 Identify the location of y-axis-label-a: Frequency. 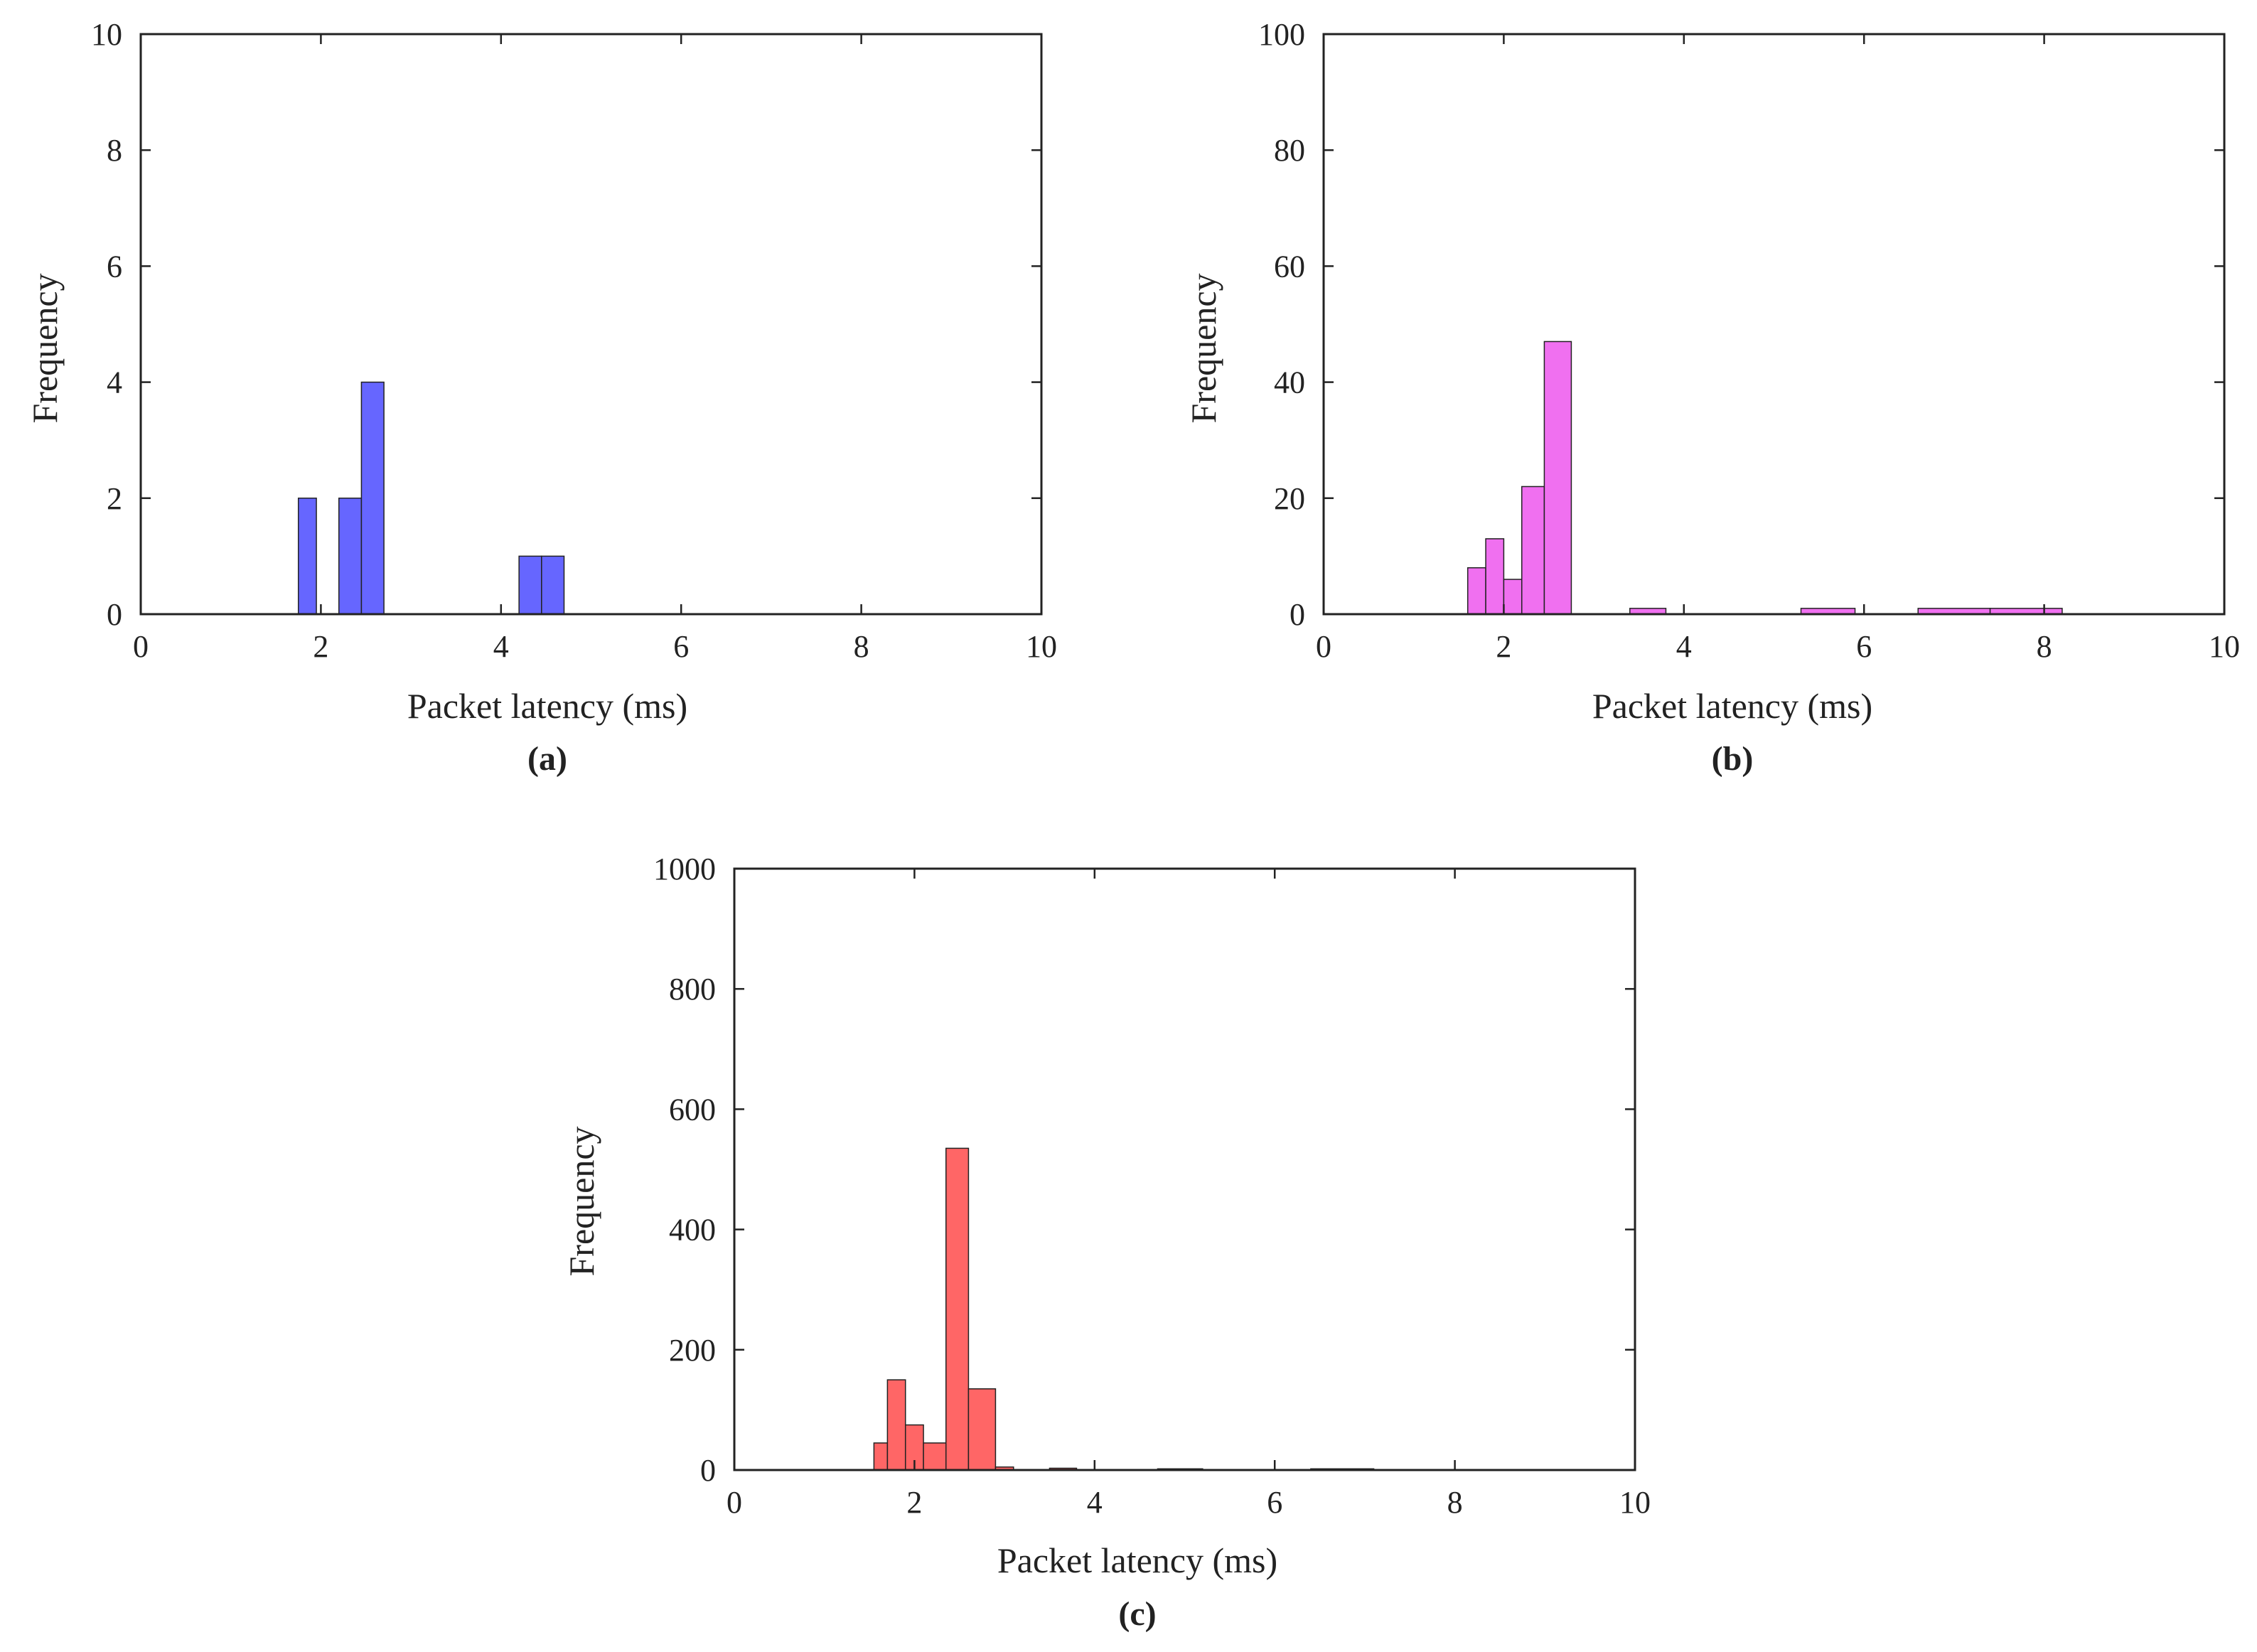
(45, 348).